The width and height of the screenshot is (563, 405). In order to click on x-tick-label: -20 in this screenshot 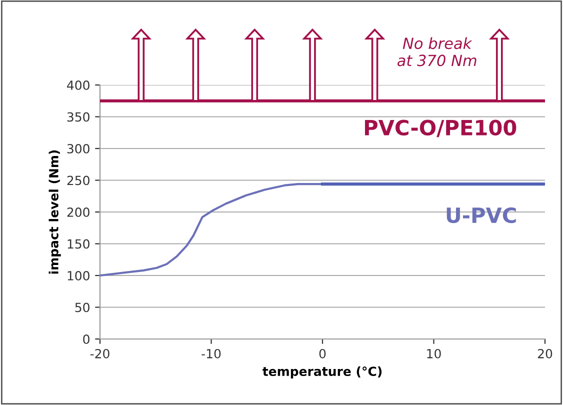, I will do `click(100, 353)`.